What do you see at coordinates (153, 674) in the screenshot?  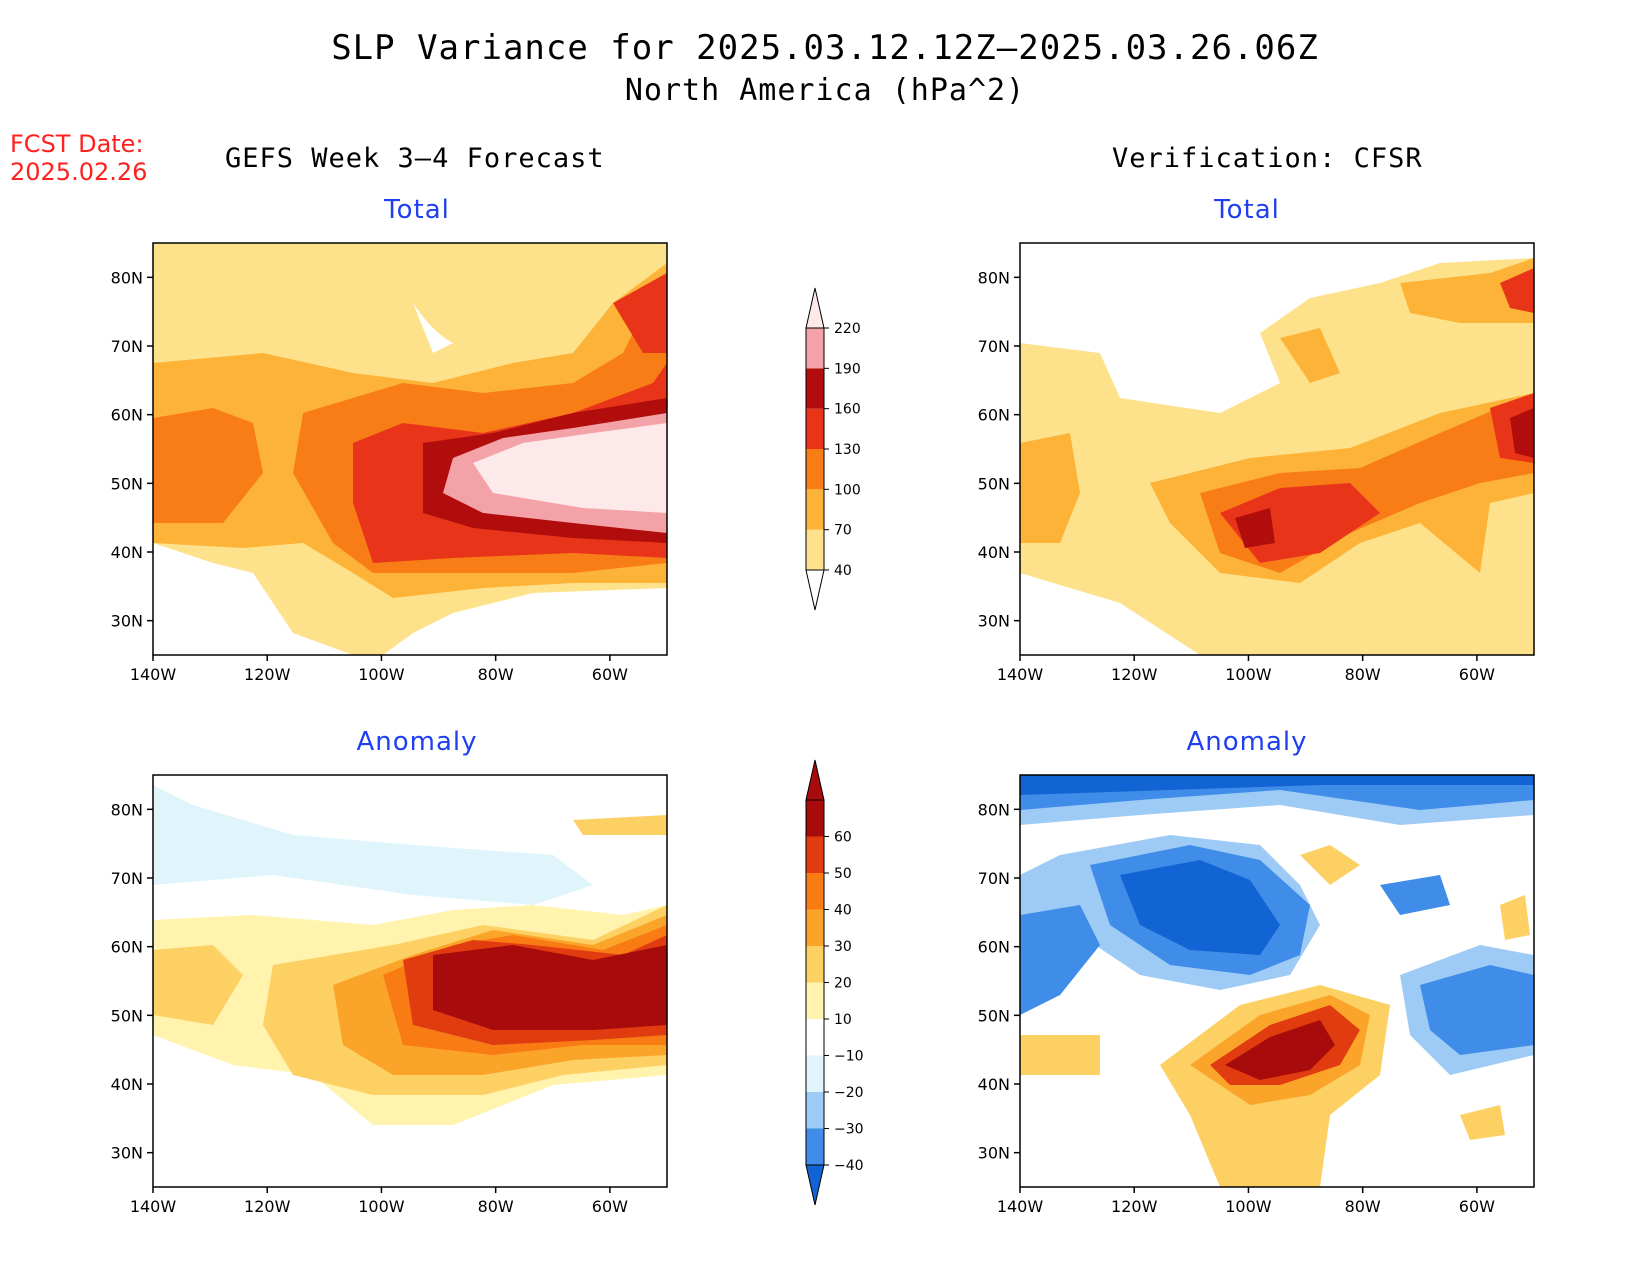 I see `forecast-total-lon-label: 140W` at bounding box center [153, 674].